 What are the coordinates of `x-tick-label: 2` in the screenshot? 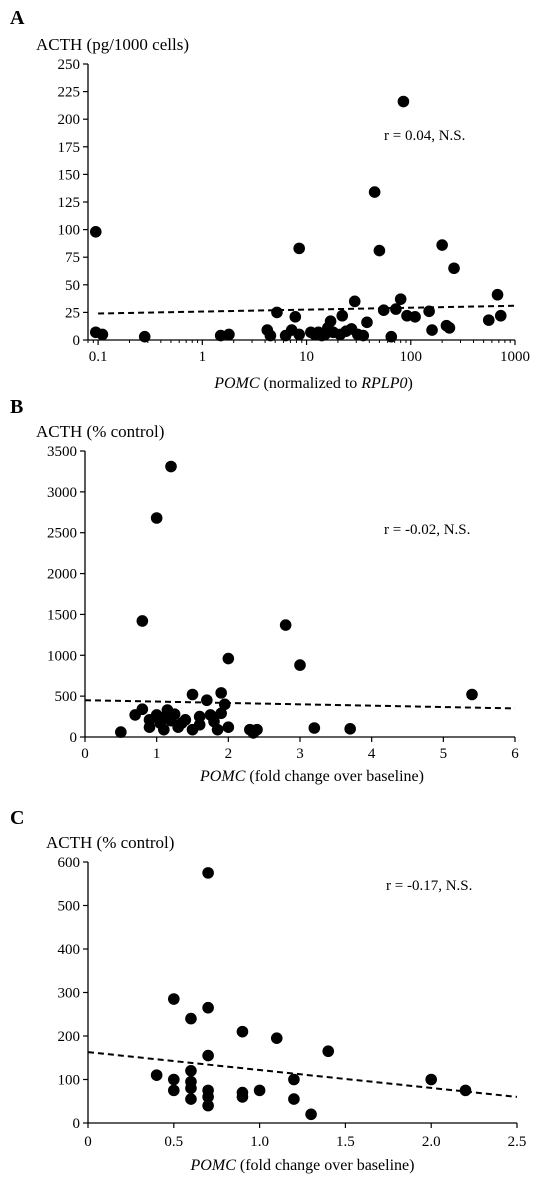 It's located at (229, 754).